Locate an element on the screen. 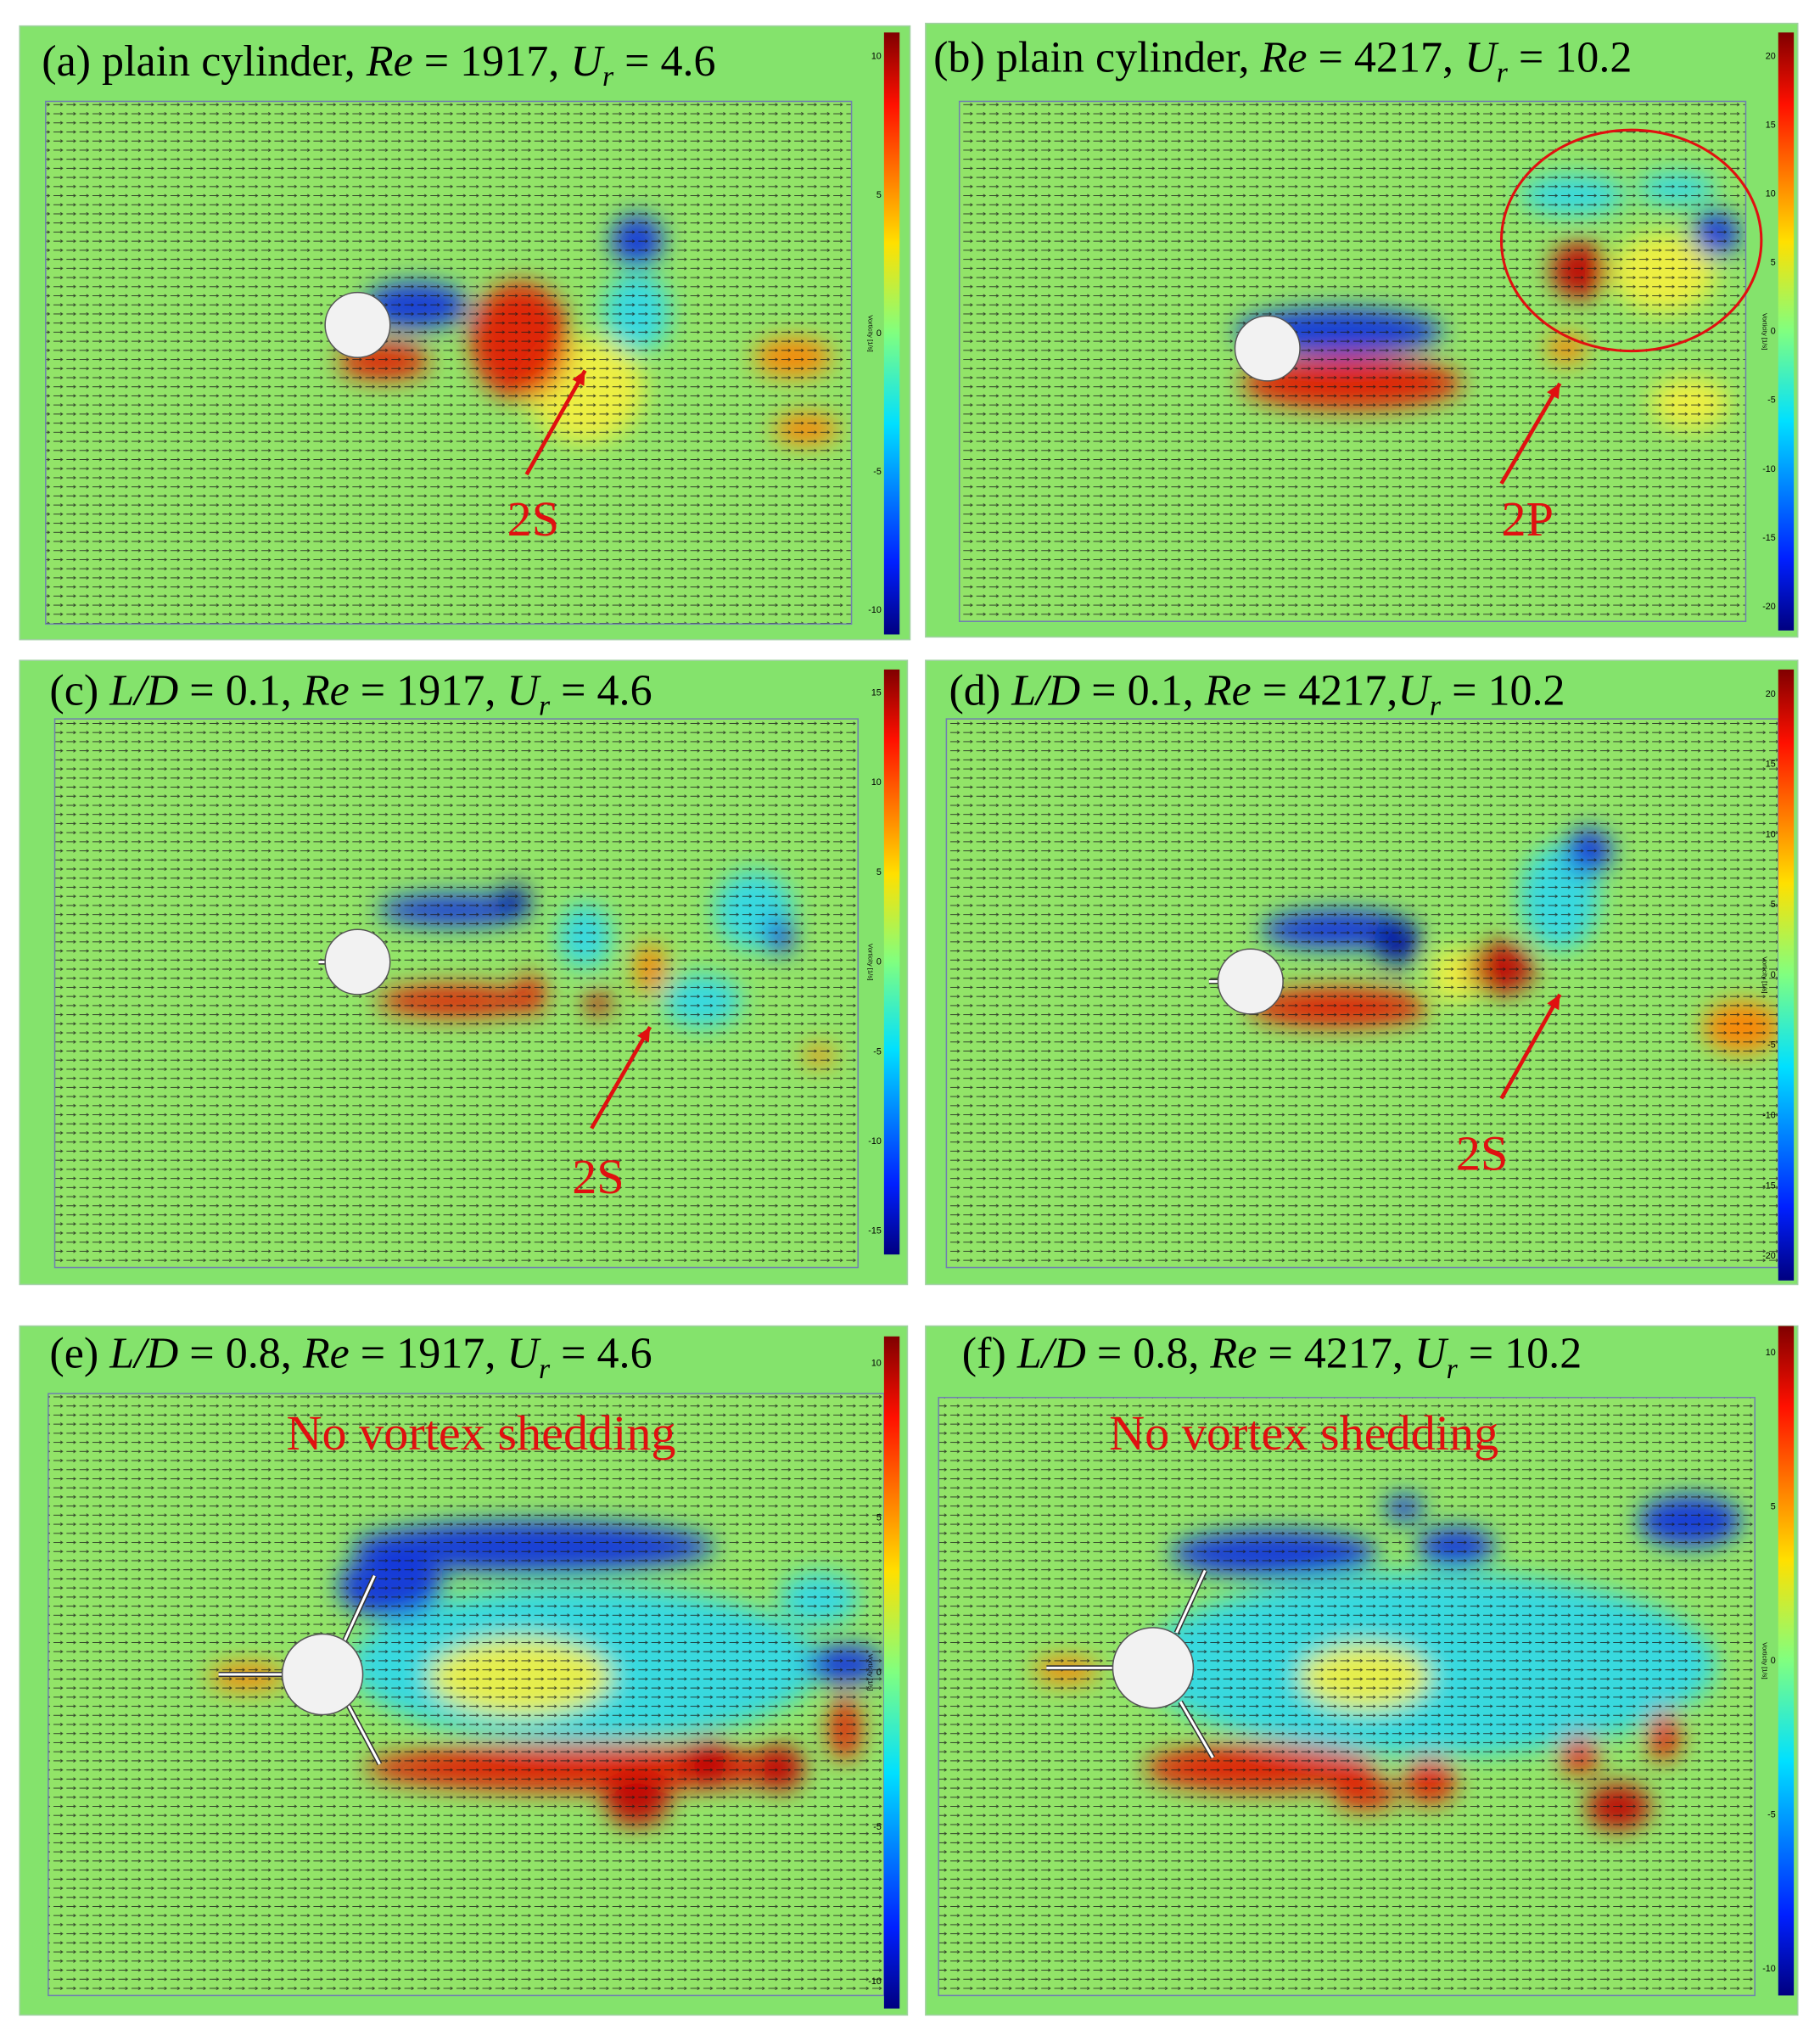 This screenshot has width=1820, height=2041. title-segment: (b) plain cylinder, is located at coordinates (1097, 57).